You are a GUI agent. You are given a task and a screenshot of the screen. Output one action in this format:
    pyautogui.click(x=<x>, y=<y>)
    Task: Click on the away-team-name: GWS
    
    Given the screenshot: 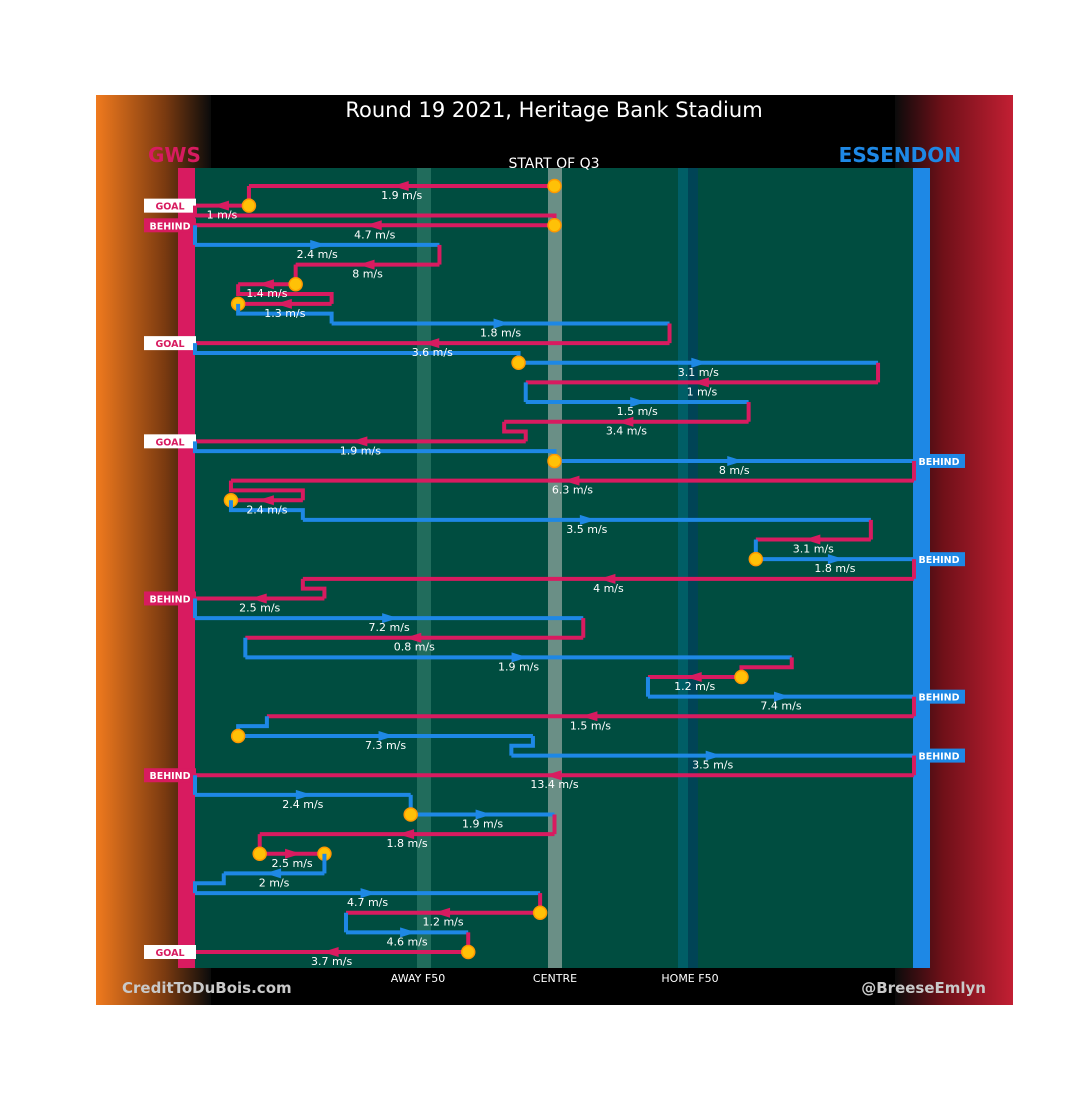 What is the action you would take?
    pyautogui.click(x=174, y=155)
    